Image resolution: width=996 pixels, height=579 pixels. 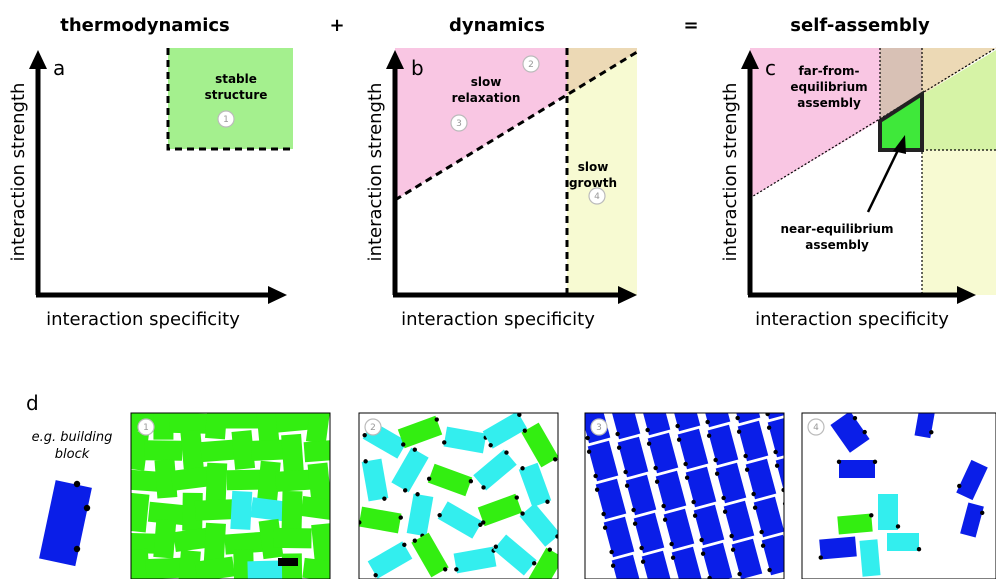 What do you see at coordinates (684, 495) in the screenshot?
I see `square-frame` at bounding box center [684, 495].